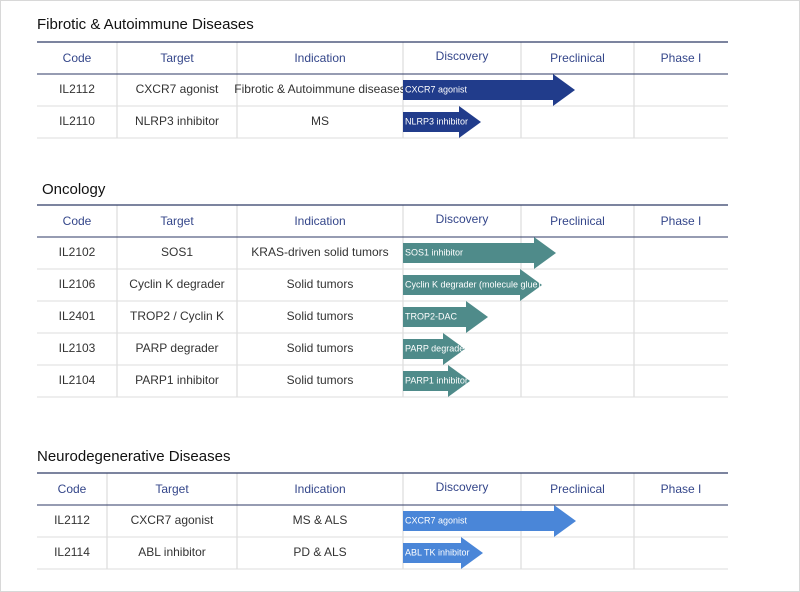  What do you see at coordinates (77, 316) in the screenshot?
I see `cell-code: IL2401` at bounding box center [77, 316].